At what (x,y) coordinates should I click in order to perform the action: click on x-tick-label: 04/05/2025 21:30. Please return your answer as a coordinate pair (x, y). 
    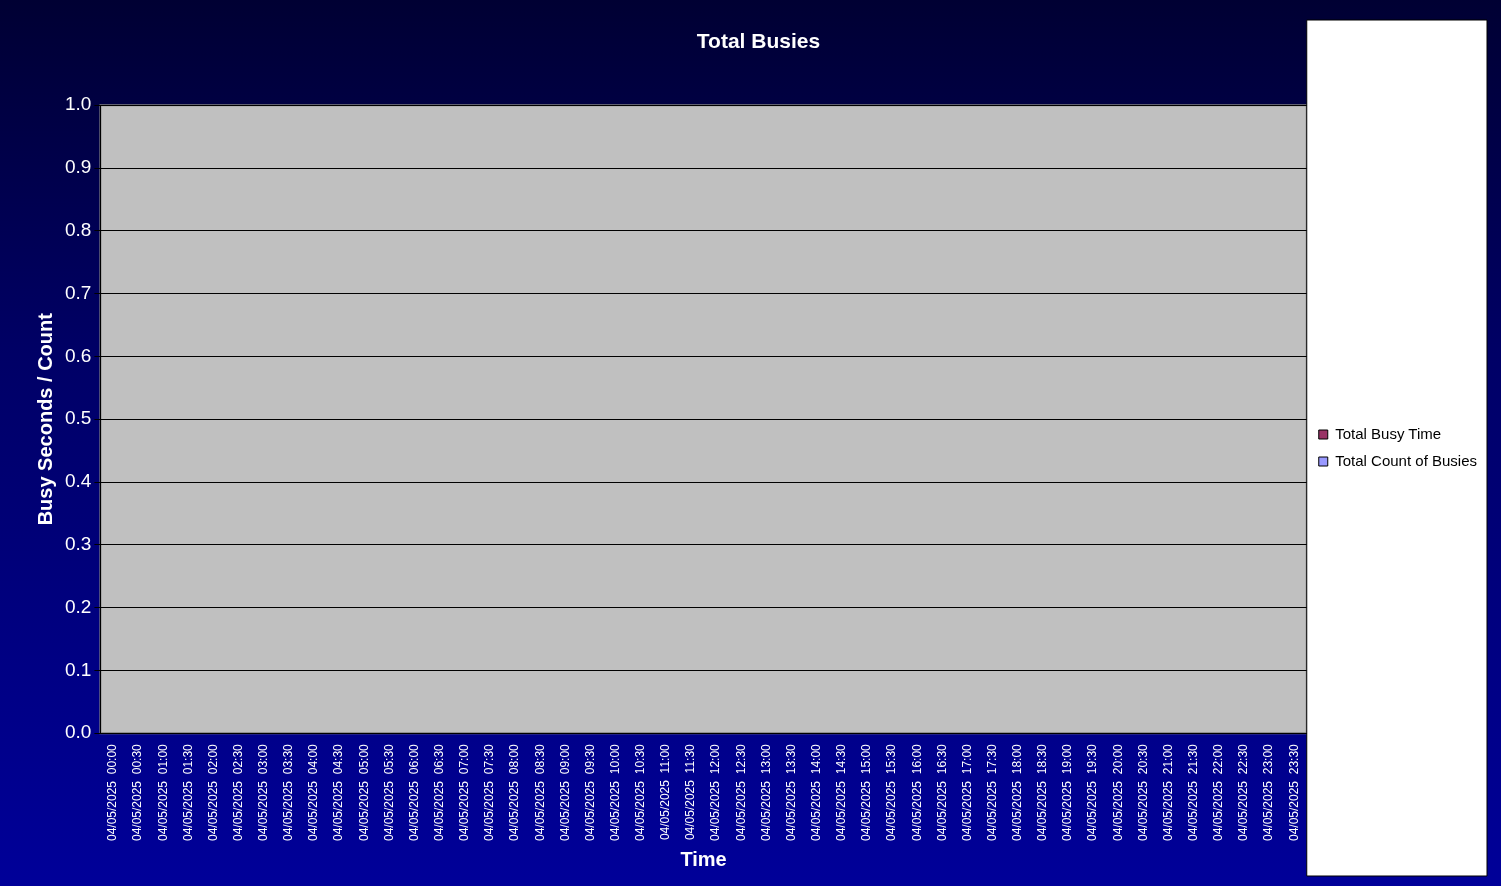
    Looking at the image, I should click on (1192, 792).